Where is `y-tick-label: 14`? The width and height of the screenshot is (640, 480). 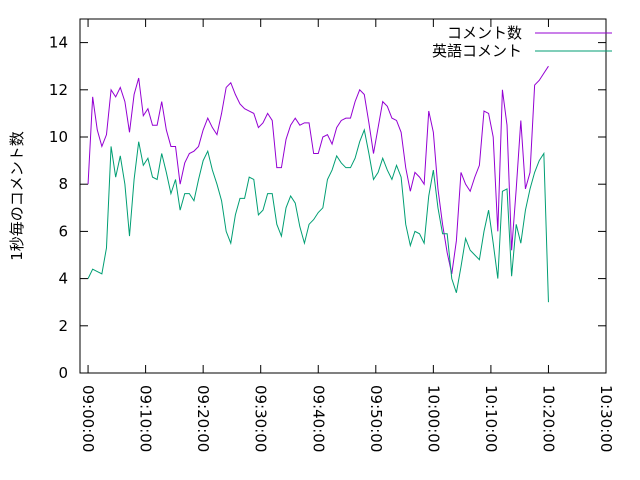
y-tick-label: 14 is located at coordinates (58, 43).